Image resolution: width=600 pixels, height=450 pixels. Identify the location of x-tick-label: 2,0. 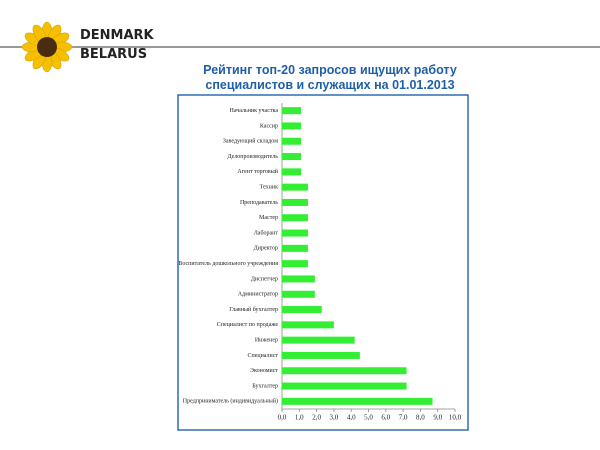
(316, 418).